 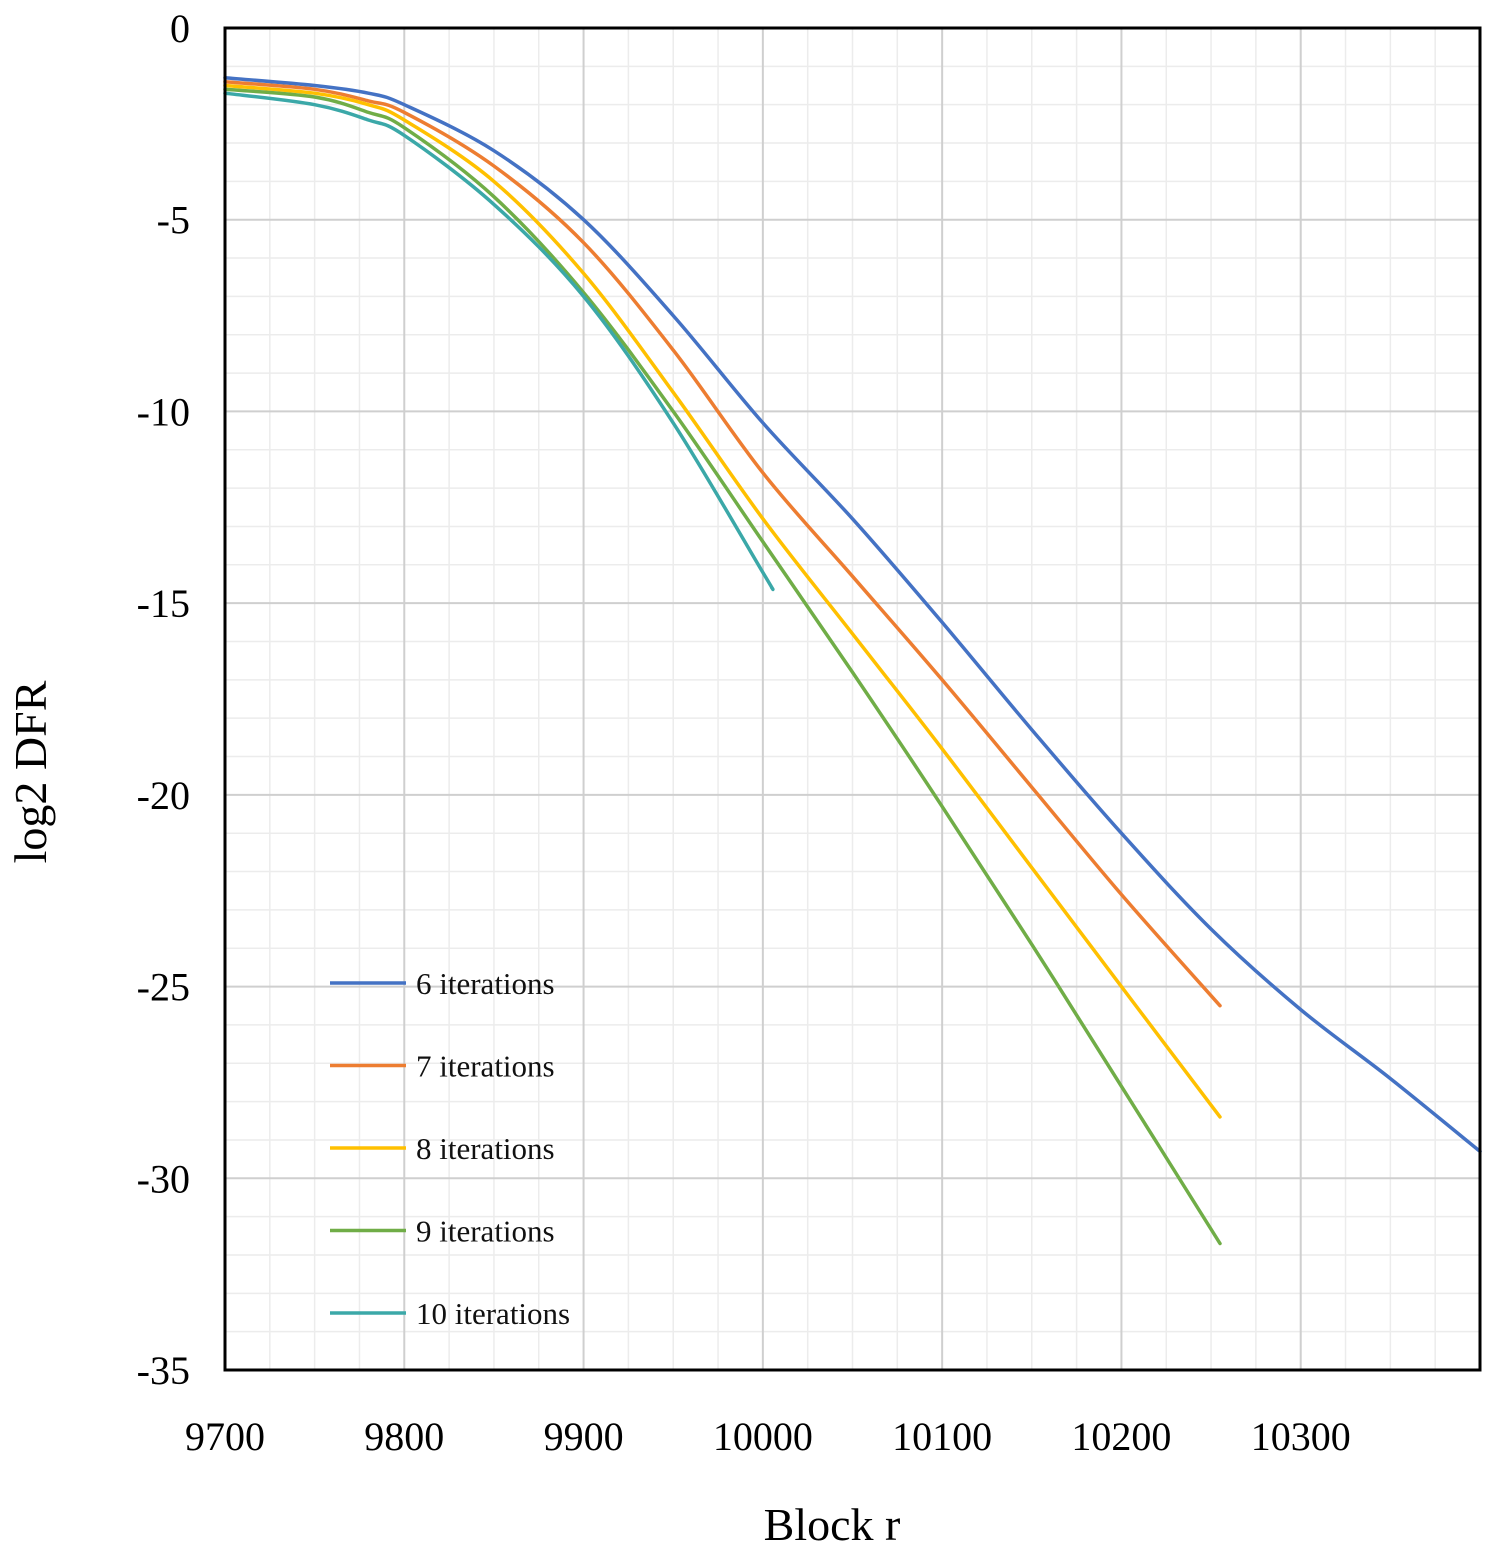 What do you see at coordinates (30, 771) in the screenshot?
I see `y-axis-title: log2 DFR` at bounding box center [30, 771].